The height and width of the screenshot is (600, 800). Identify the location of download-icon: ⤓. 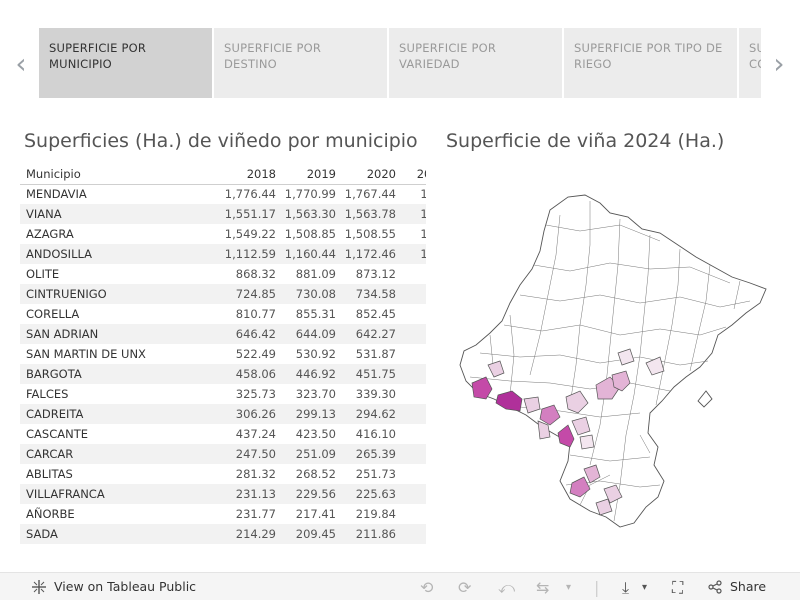
(626, 587).